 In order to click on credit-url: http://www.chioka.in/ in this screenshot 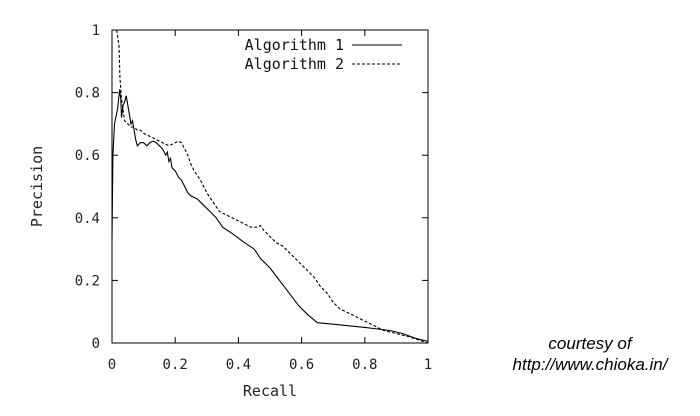, I will do `click(590, 364)`.